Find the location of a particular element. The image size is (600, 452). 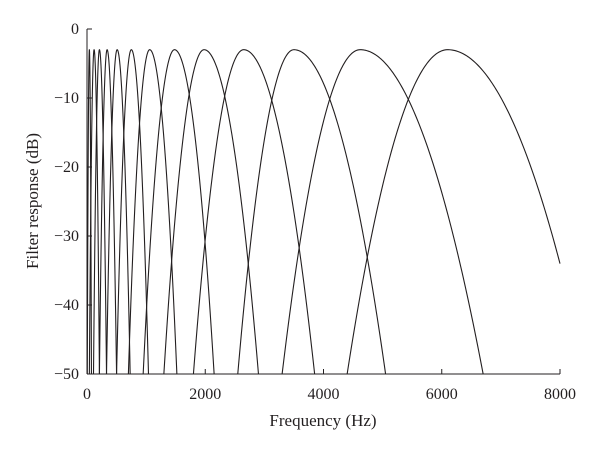

y-ticks: 0 −10 −20 −30 −40 −50 is located at coordinates (73, 202).